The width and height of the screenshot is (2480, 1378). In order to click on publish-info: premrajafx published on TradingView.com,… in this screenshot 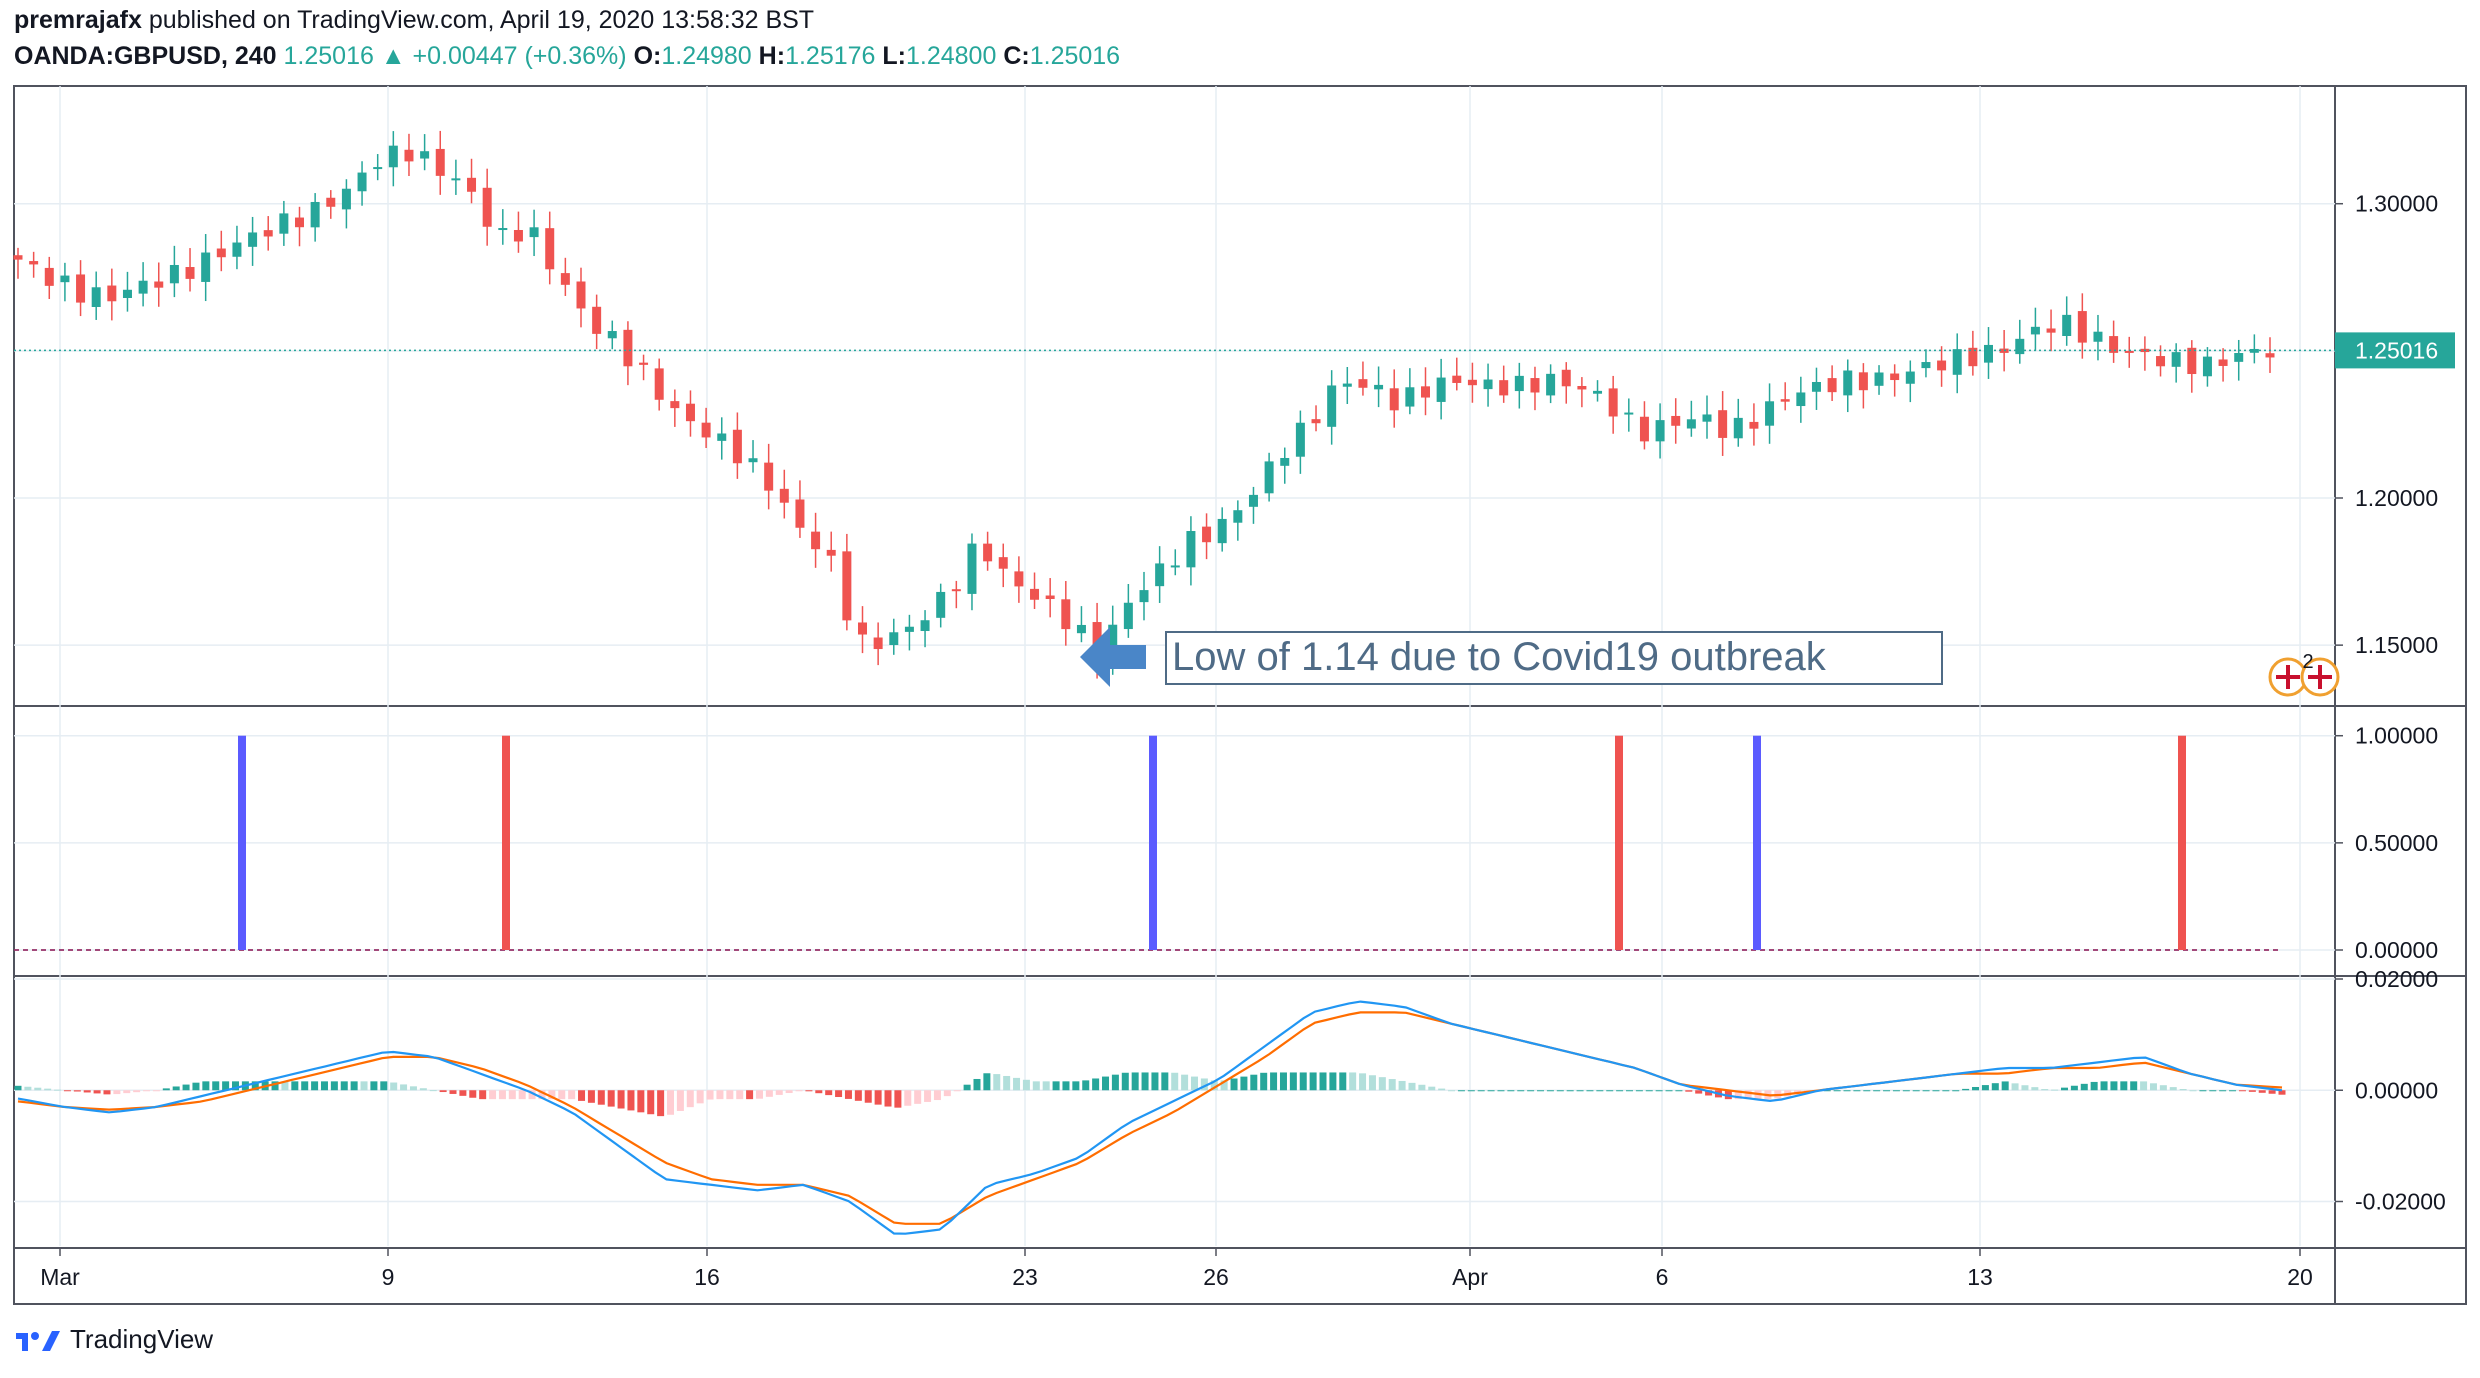, I will do `click(414, 20)`.